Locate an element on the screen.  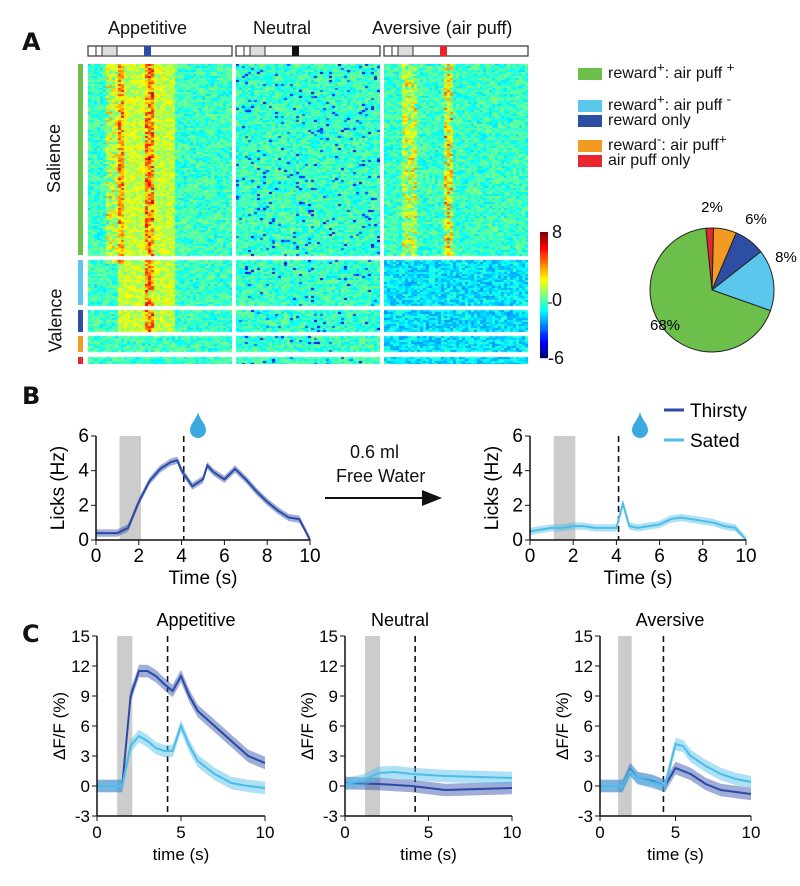
legend-label-sated: Sated is located at coordinates (715, 441).